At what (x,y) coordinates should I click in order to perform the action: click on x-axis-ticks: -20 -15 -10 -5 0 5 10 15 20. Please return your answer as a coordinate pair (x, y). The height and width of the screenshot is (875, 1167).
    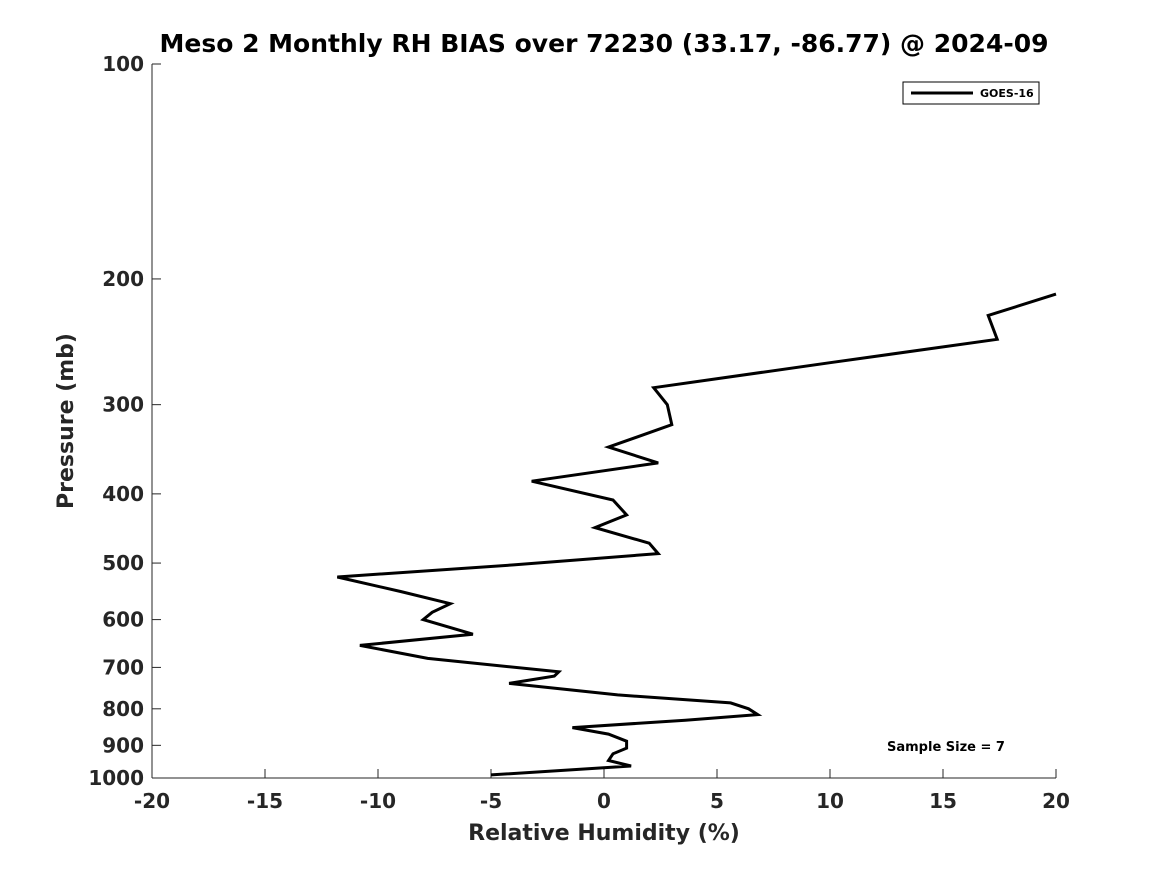
    Looking at the image, I should click on (602, 791).